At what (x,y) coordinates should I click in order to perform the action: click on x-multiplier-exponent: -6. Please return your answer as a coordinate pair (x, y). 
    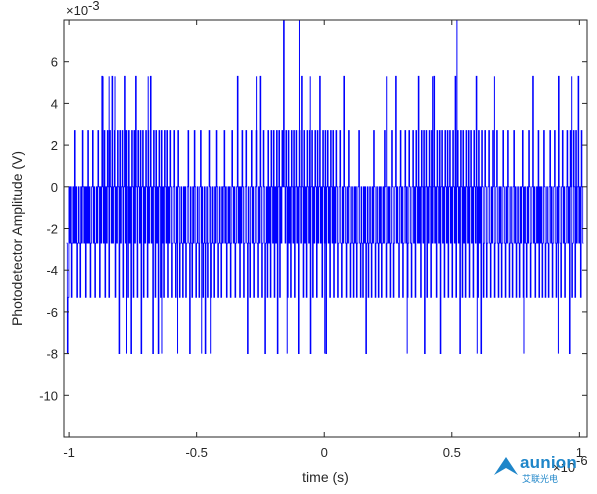
    Looking at the image, I should click on (582, 460).